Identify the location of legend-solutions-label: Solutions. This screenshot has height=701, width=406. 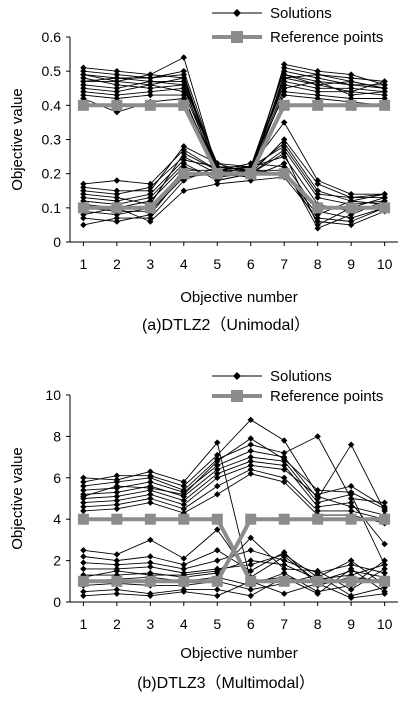
(301, 13).